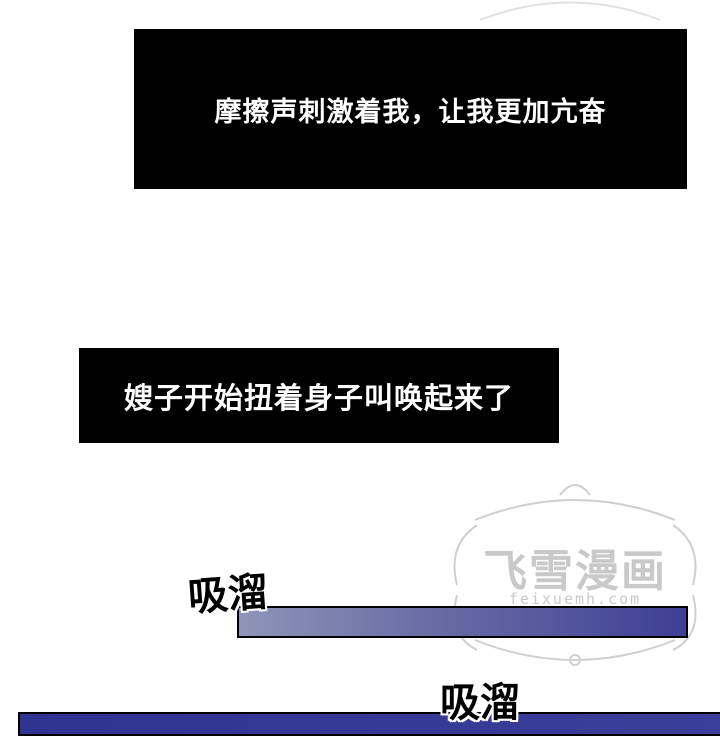 Image resolution: width=720 pixels, height=736 pixels. Describe the element at coordinates (480, 703) in the screenshot. I see `sound-effect-2: 吸溜` at that location.